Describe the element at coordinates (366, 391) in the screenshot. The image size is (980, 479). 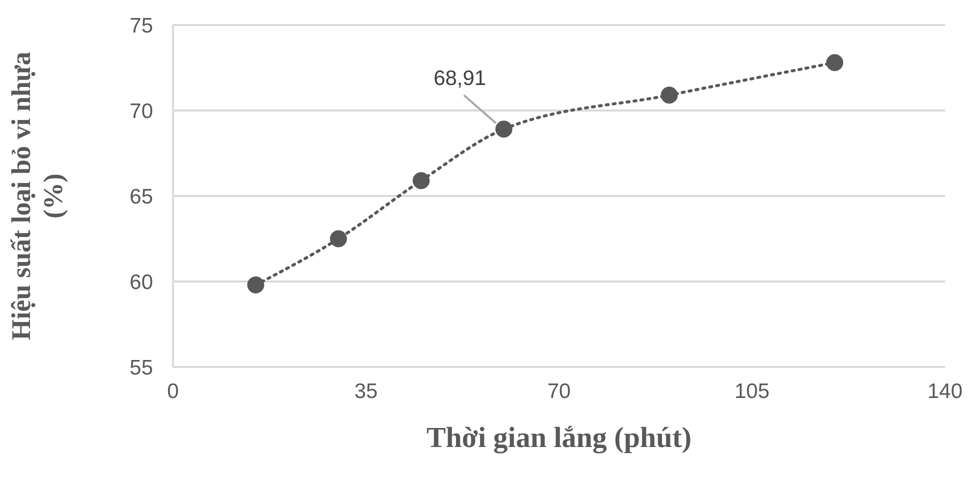
I see `x-tick-label: 35` at that location.